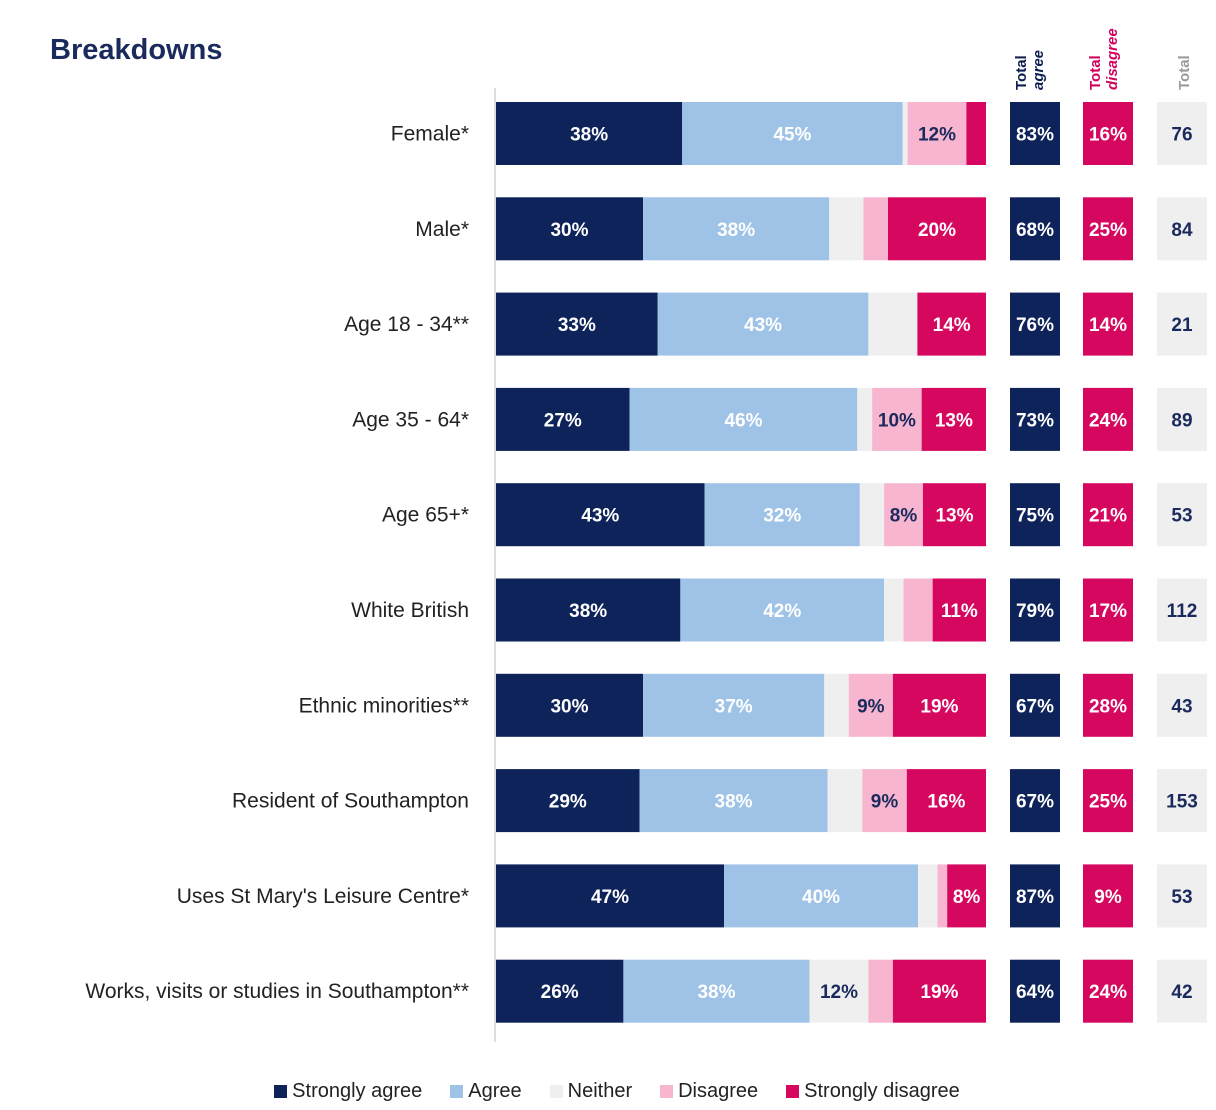 This screenshot has height=1110, width=1216. I want to click on total-value: 76, so click(1181, 135).